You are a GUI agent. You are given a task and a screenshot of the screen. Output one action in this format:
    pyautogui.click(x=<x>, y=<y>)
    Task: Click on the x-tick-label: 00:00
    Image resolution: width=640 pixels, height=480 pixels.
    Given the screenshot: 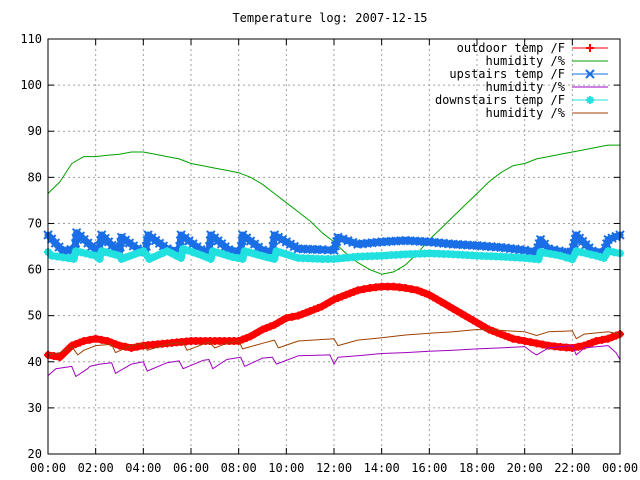 What is the action you would take?
    pyautogui.click(x=48, y=468)
    